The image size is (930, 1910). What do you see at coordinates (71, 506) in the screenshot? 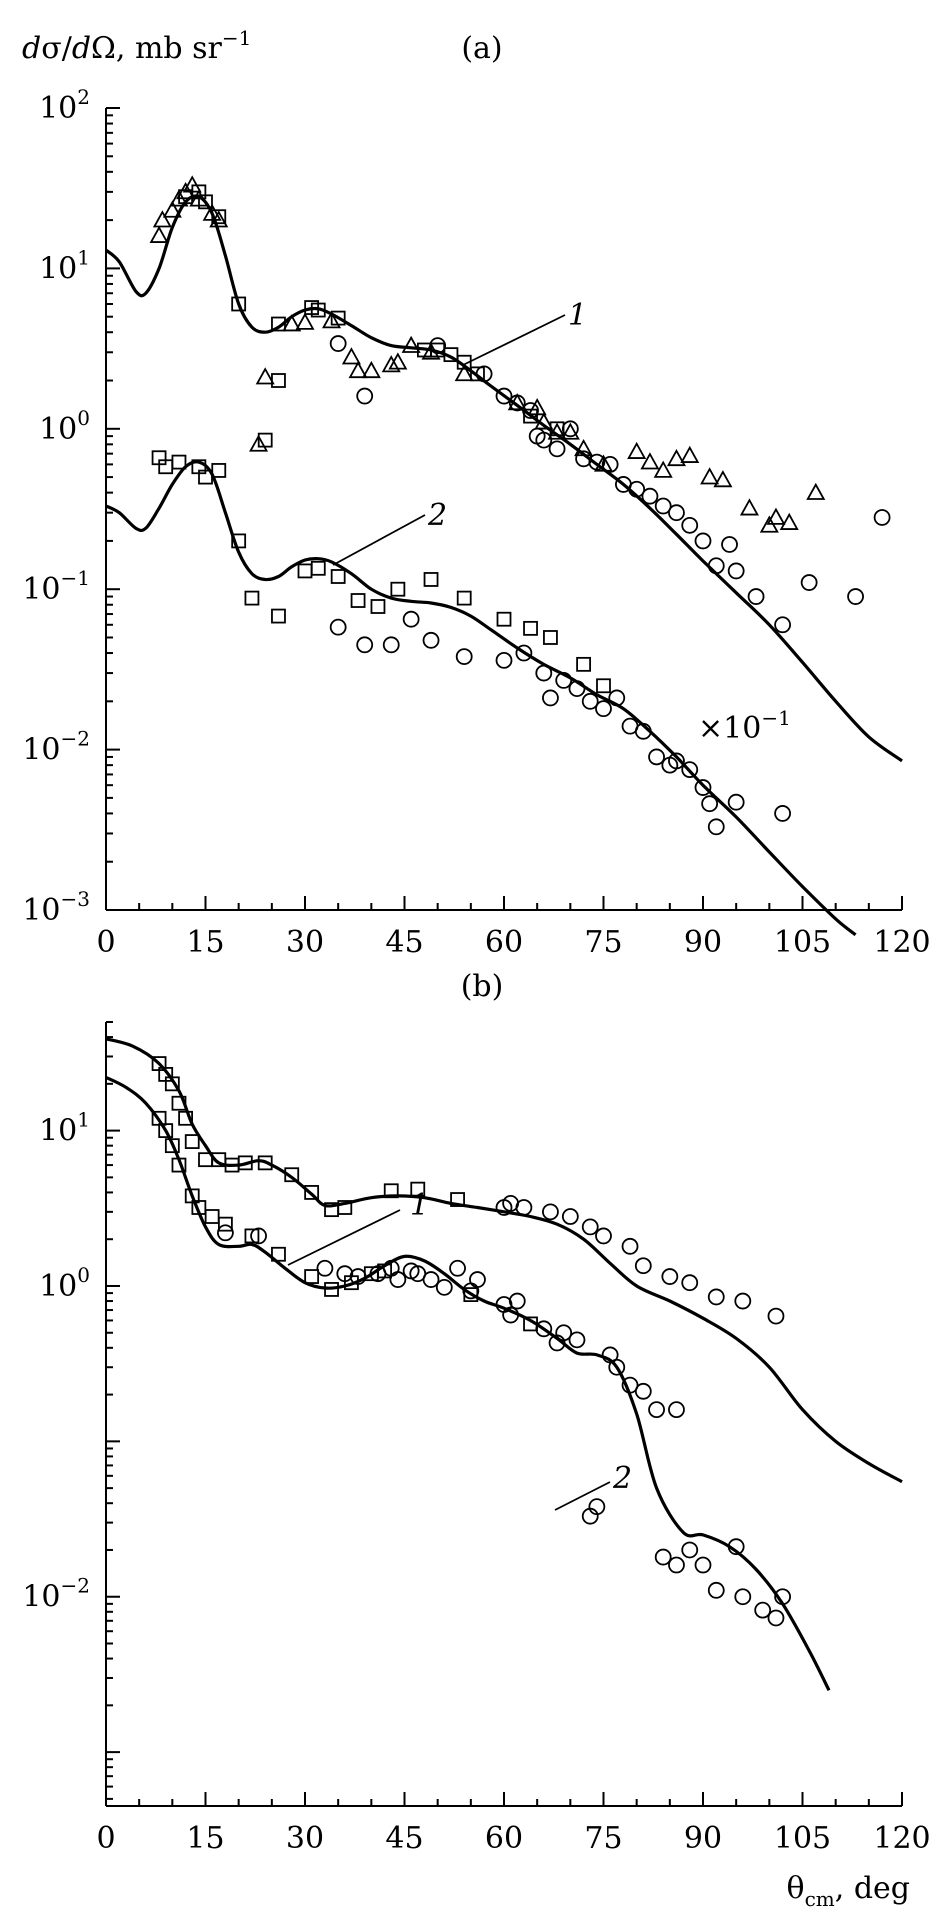
I see `y-axis-a: 10² 10¹ 10⁰ 10⁻¹ 10⁻² 10⁻³` at bounding box center [71, 506].